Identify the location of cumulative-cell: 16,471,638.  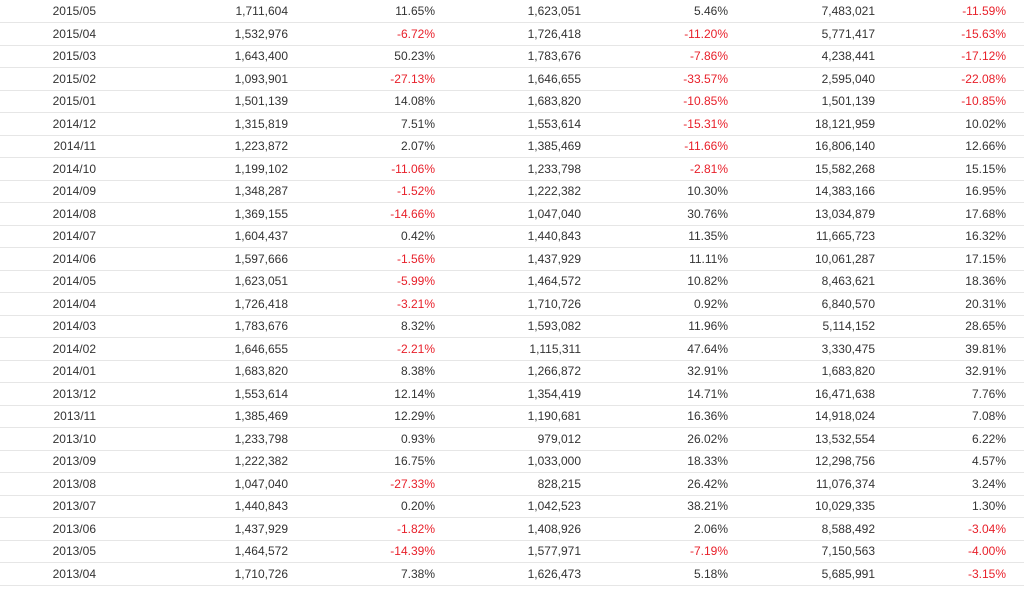
(801, 394).